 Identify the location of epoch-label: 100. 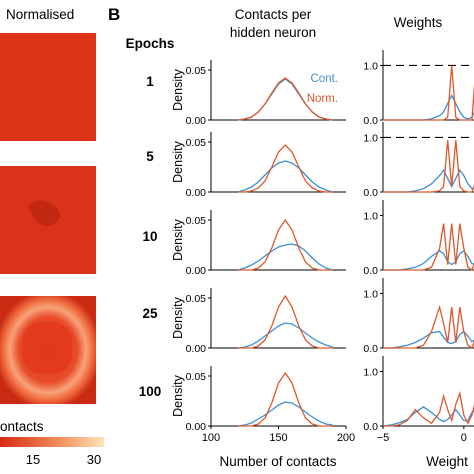
(150, 391).